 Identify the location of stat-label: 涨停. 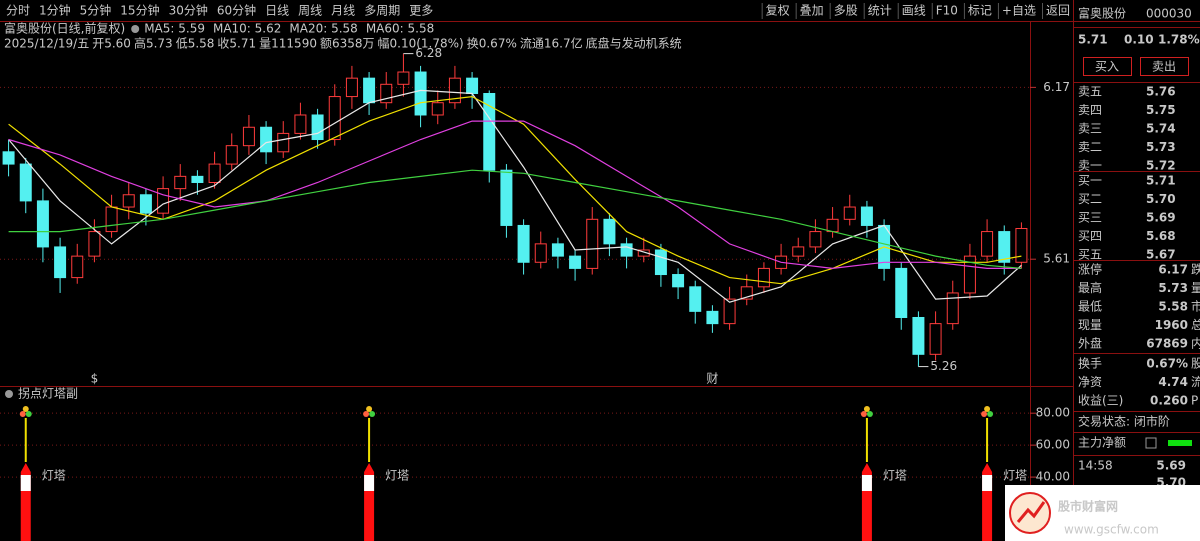
(1090, 269).